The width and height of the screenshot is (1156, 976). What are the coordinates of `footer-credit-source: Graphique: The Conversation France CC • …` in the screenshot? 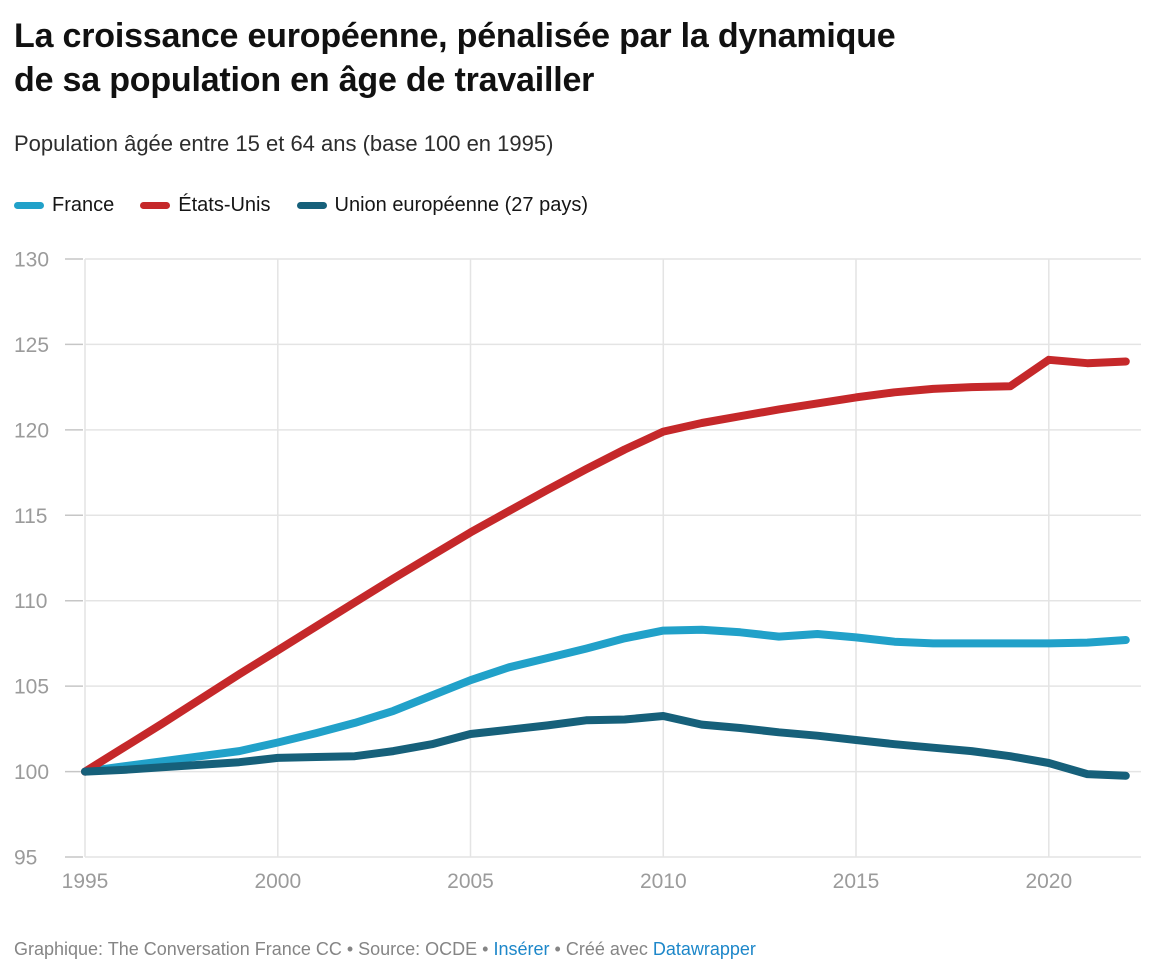 It's located at (254, 949).